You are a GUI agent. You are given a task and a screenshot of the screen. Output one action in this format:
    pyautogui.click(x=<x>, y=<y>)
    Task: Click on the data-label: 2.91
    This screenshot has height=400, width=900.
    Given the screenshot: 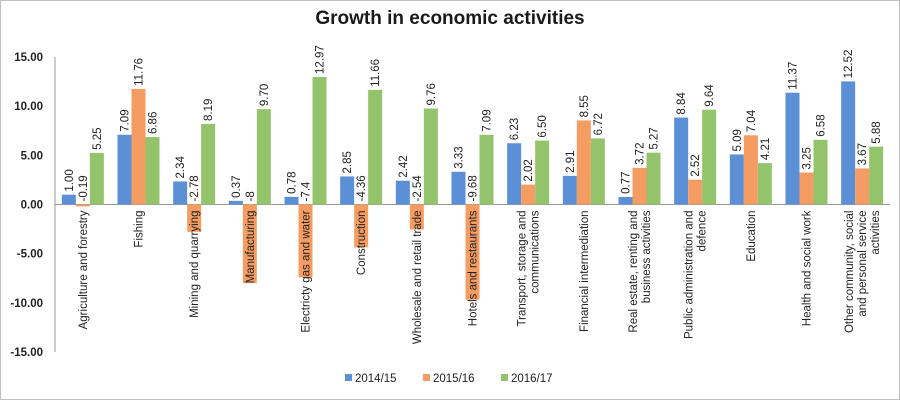 What is the action you would take?
    pyautogui.click(x=571, y=161)
    